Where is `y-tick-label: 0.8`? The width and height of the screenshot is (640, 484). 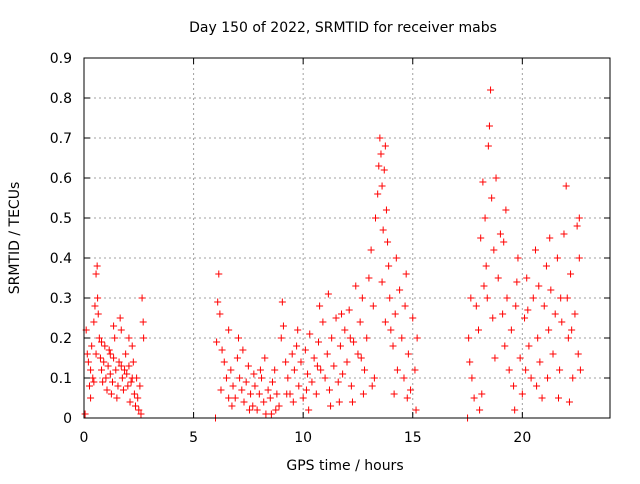
y-tick-label: 0.8 is located at coordinates (61, 99).